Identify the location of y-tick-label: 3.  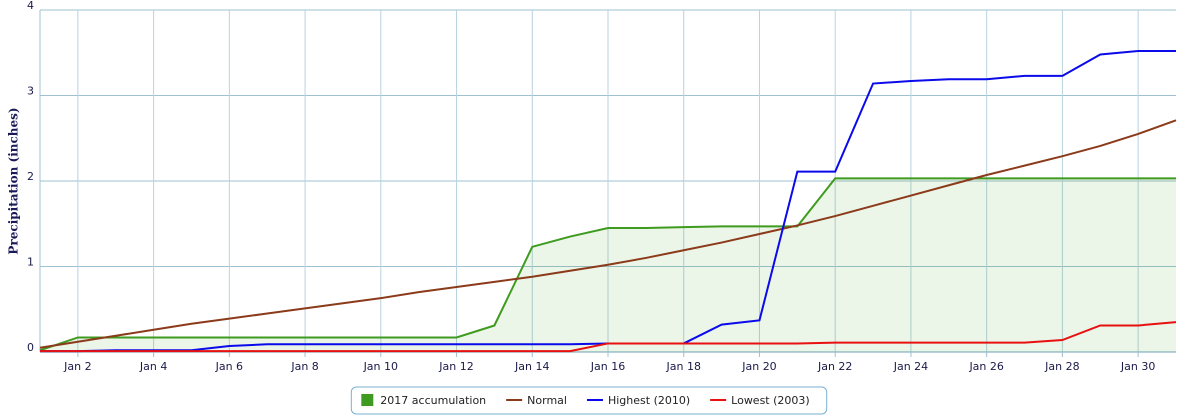
(30, 91).